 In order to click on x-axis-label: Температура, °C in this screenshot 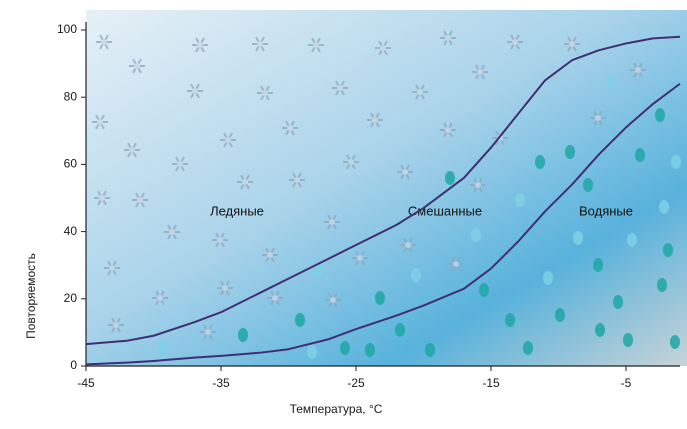, I will do `click(336, 409)`.